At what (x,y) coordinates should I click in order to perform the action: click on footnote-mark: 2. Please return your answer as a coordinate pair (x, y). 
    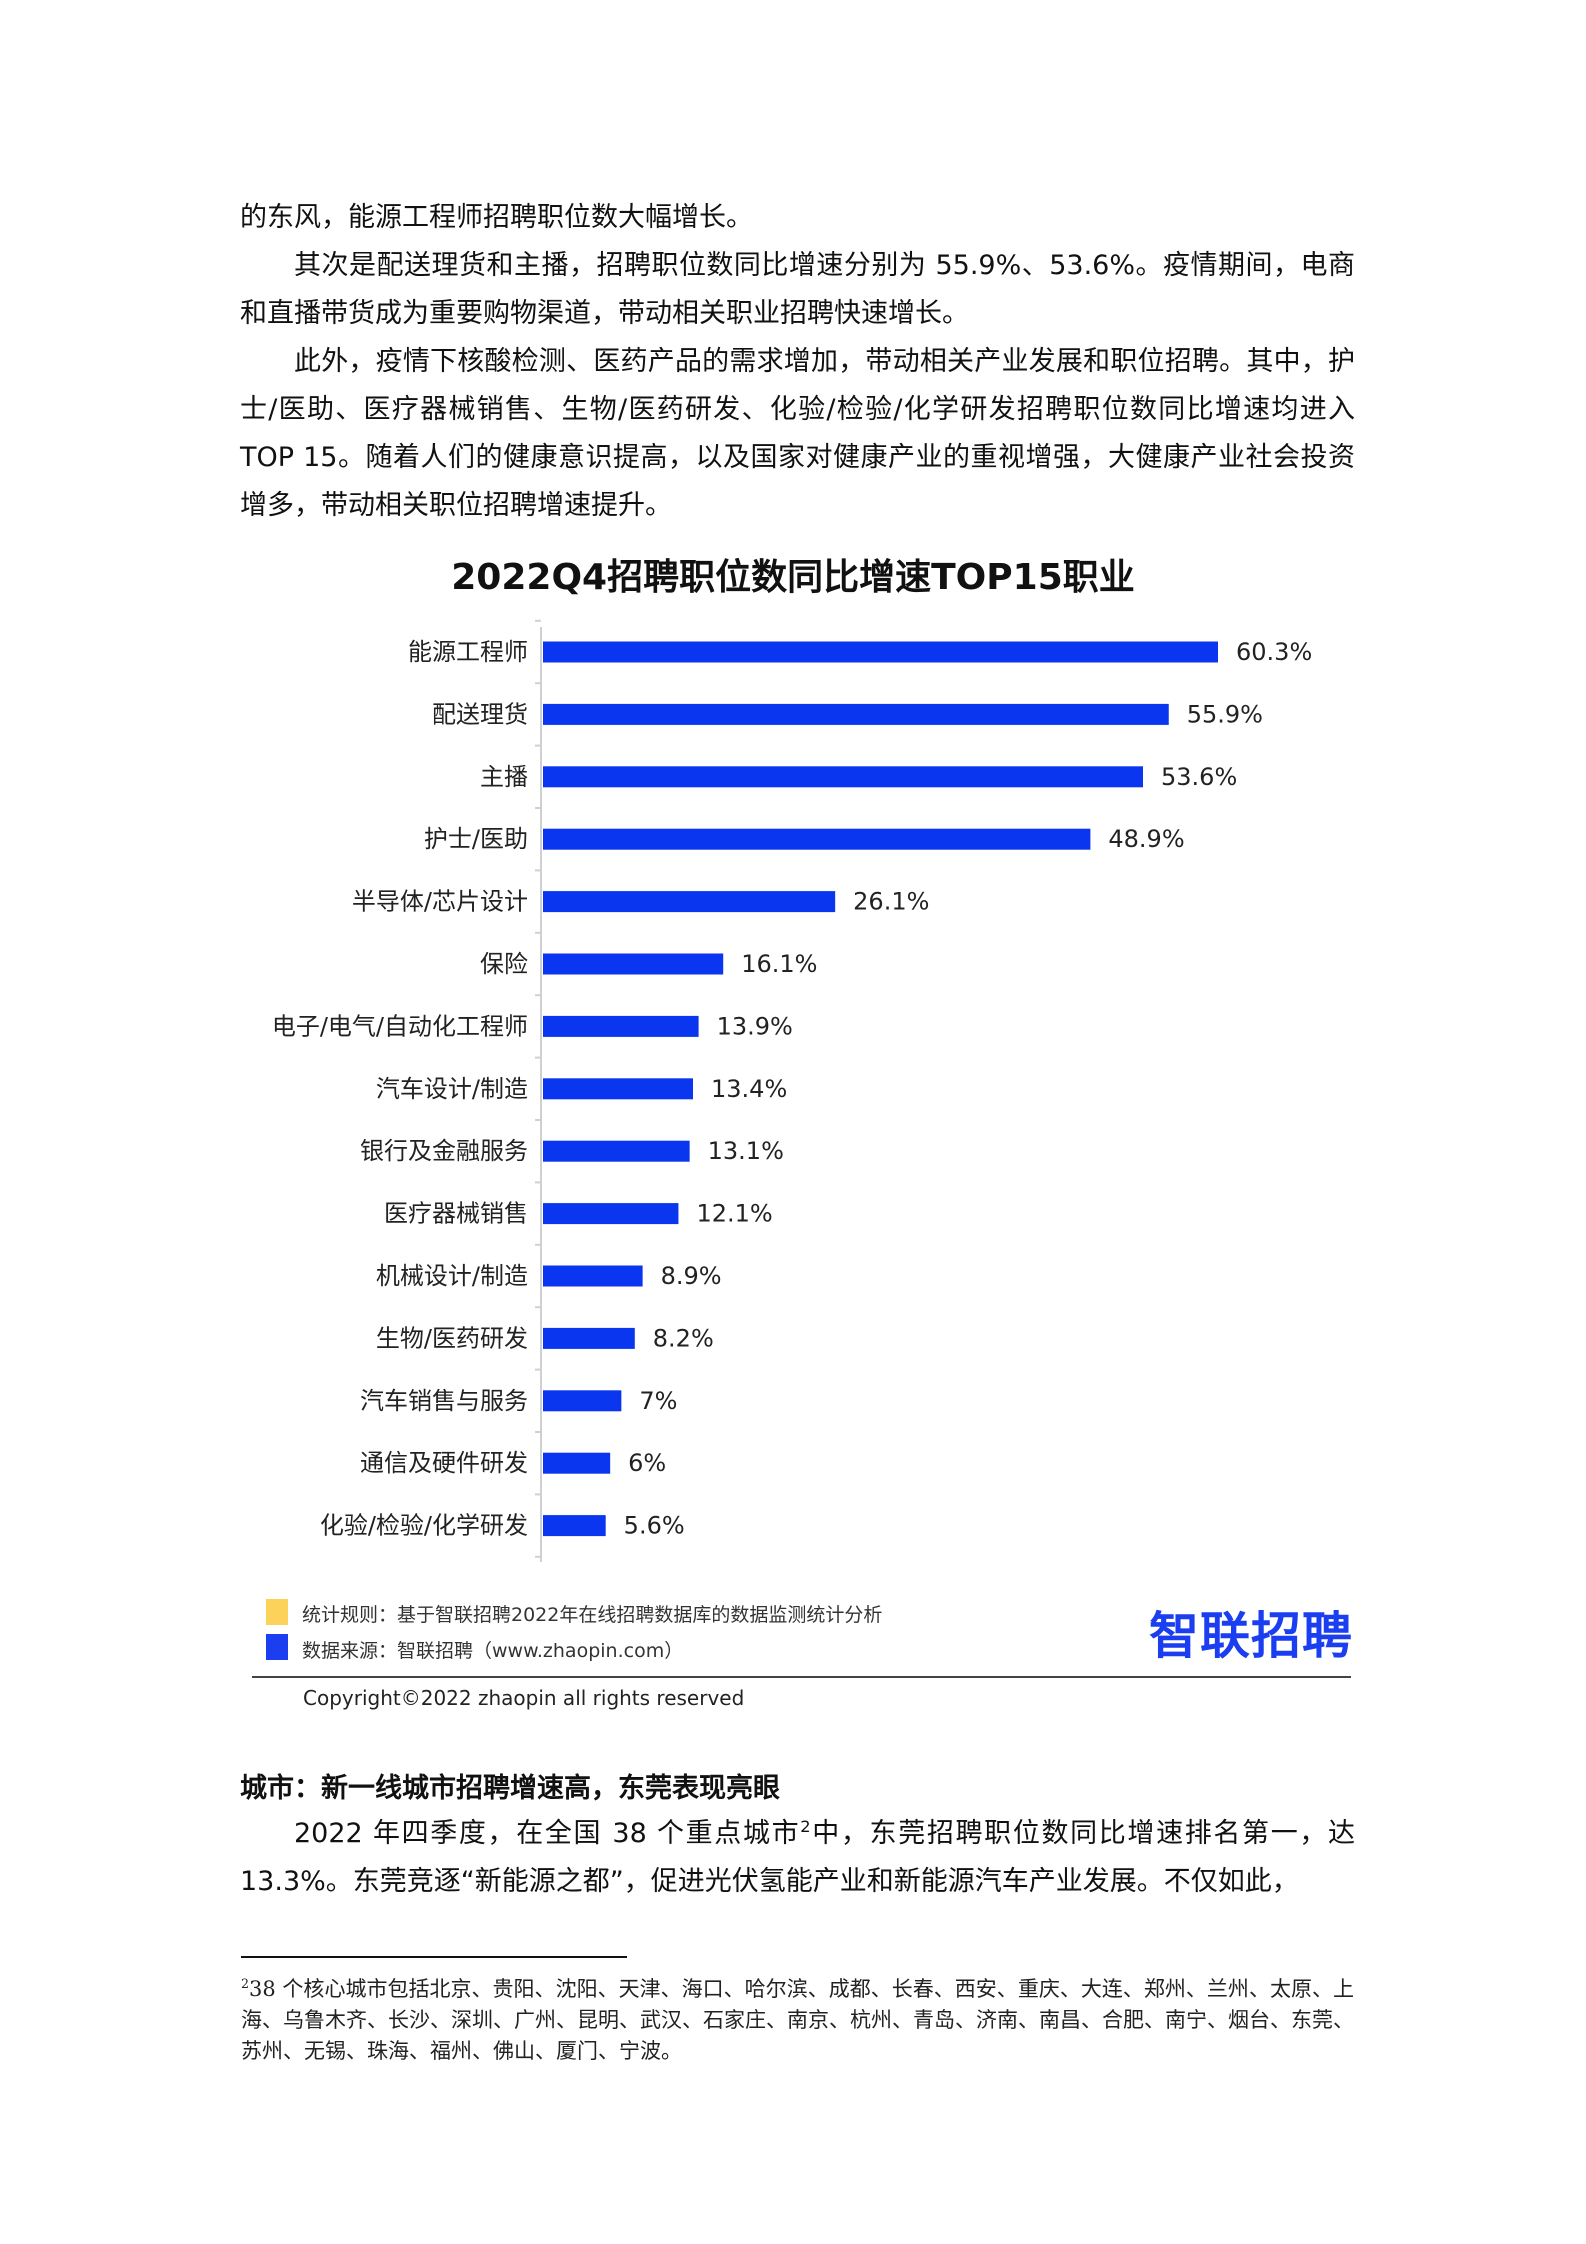
    Looking at the image, I should click on (245, 1983).